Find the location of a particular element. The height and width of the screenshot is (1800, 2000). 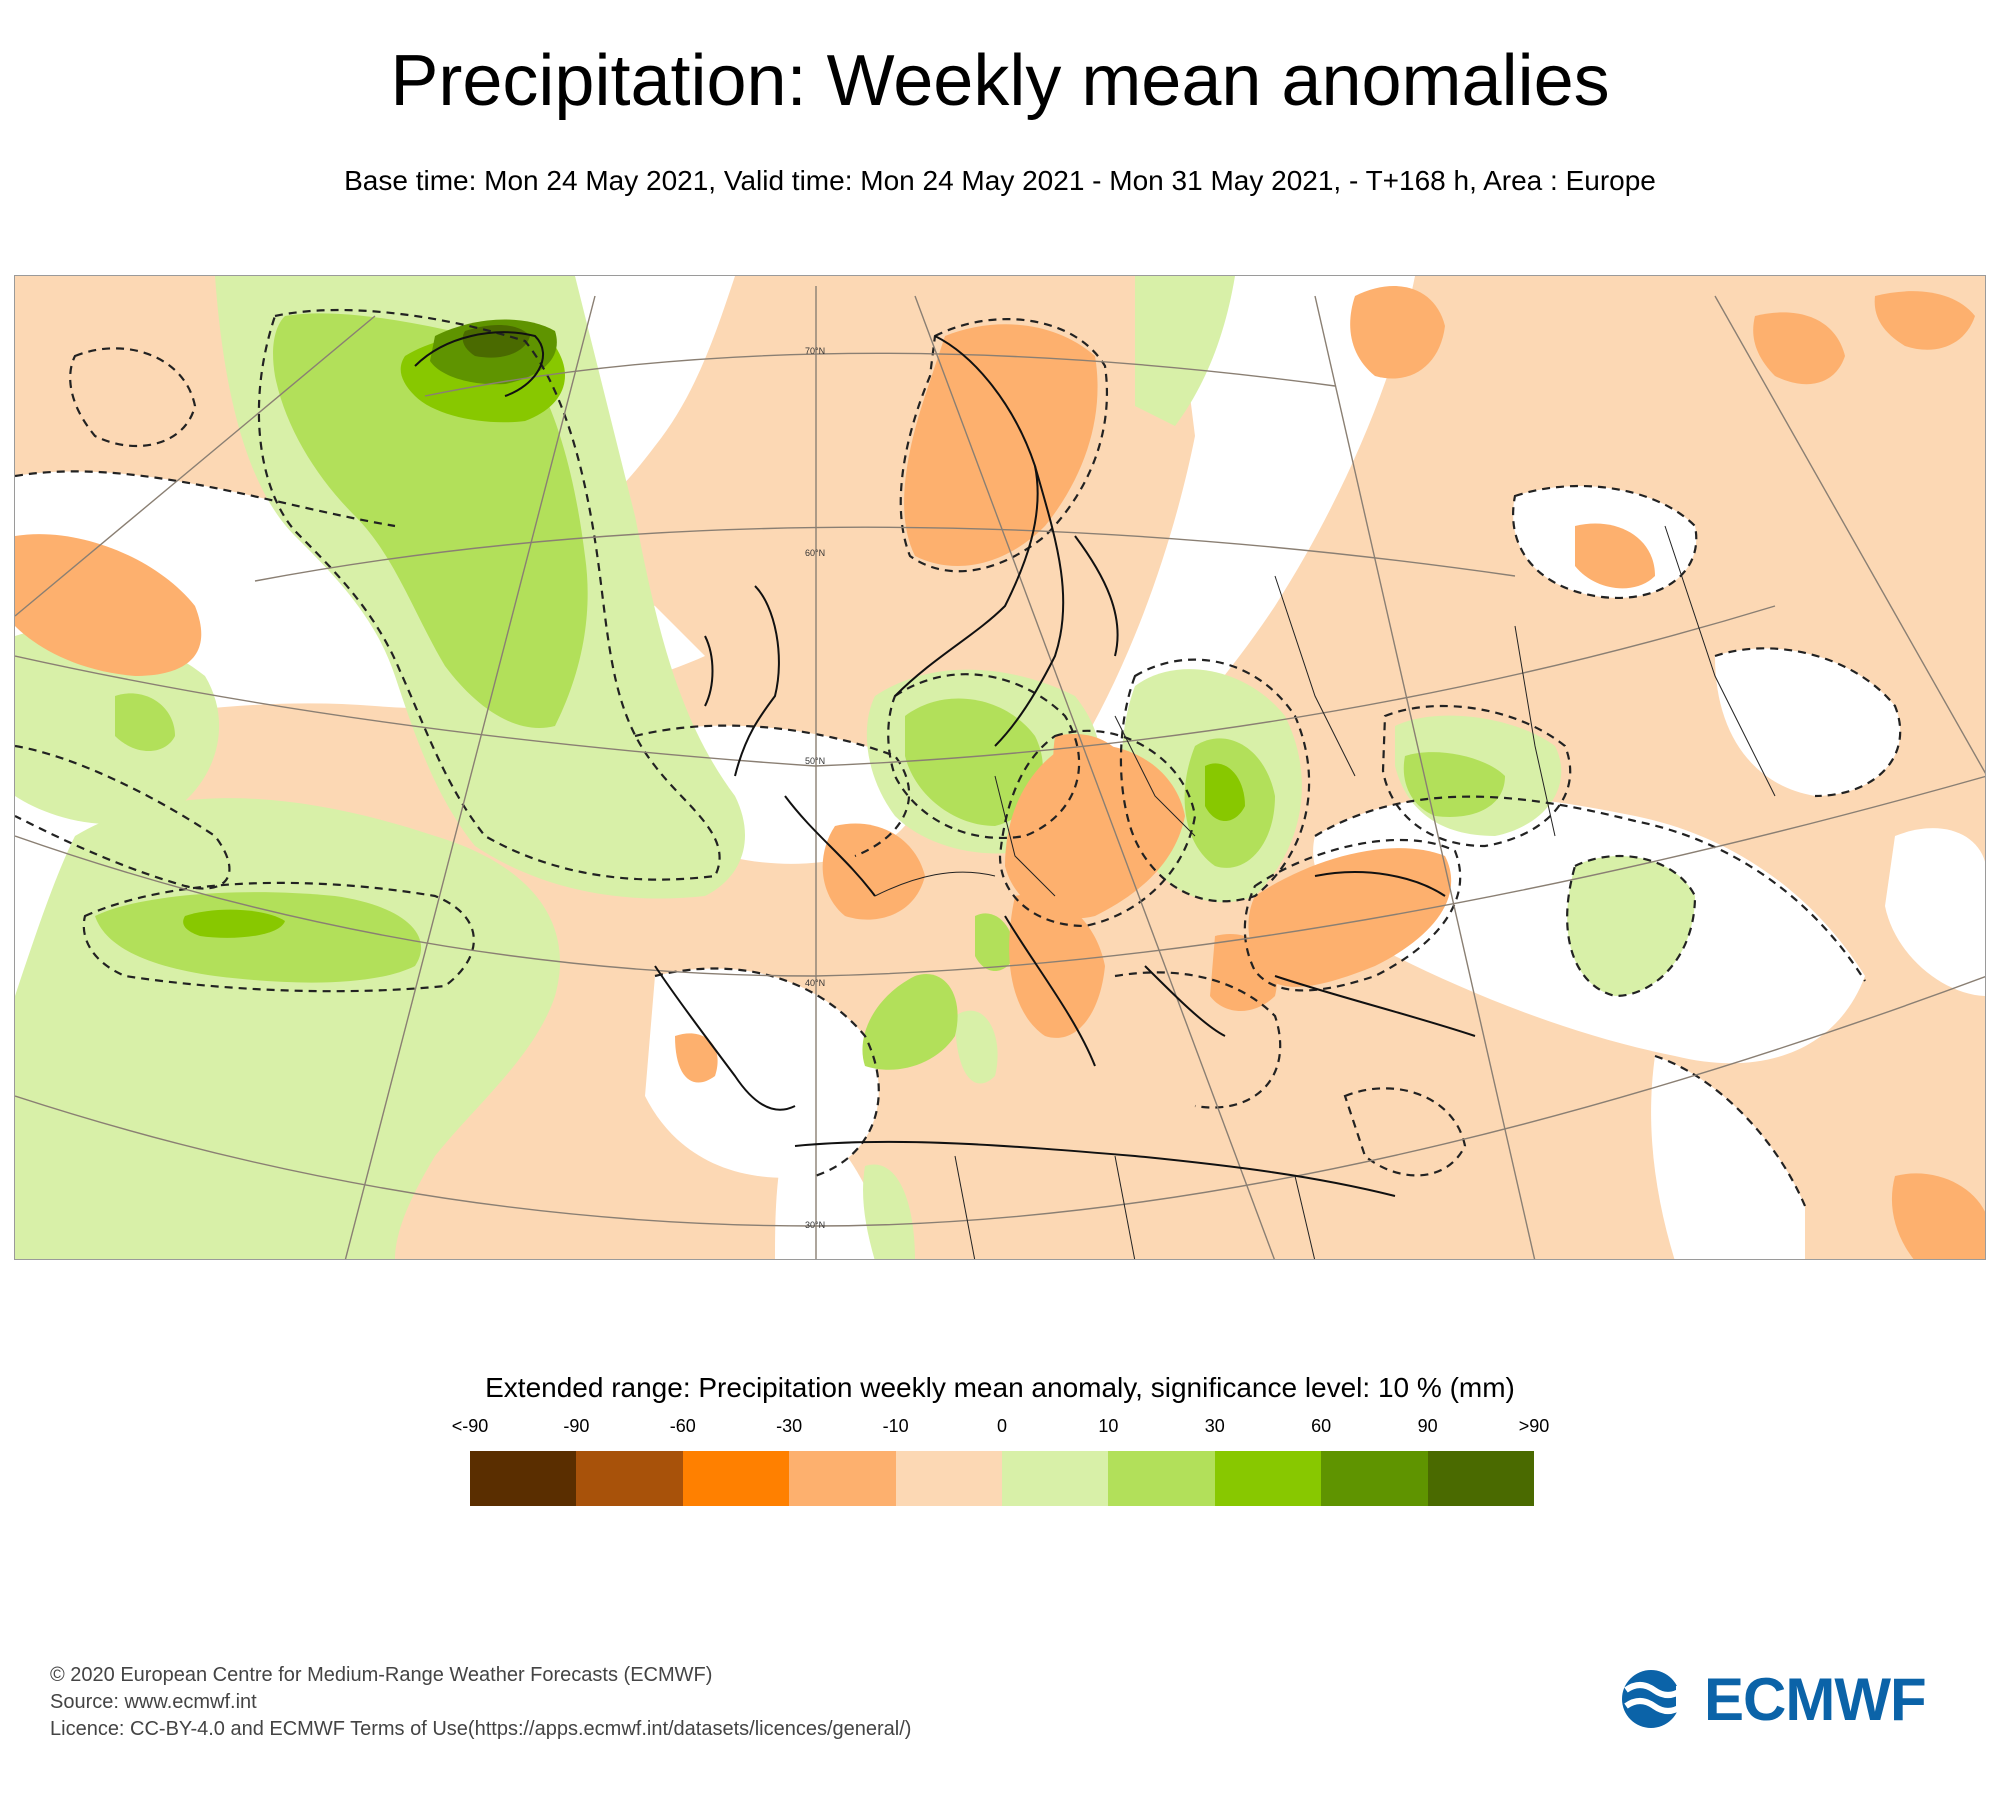

norway-coast is located at coordinates (966, 516).